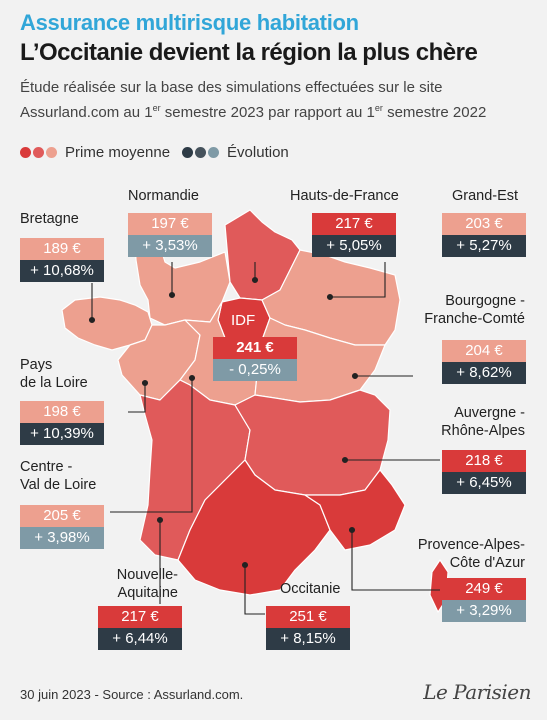 The image size is (547, 720). Describe the element at coordinates (62, 538) in the screenshot. I see `evolution-centre: + 3,98%` at that location.